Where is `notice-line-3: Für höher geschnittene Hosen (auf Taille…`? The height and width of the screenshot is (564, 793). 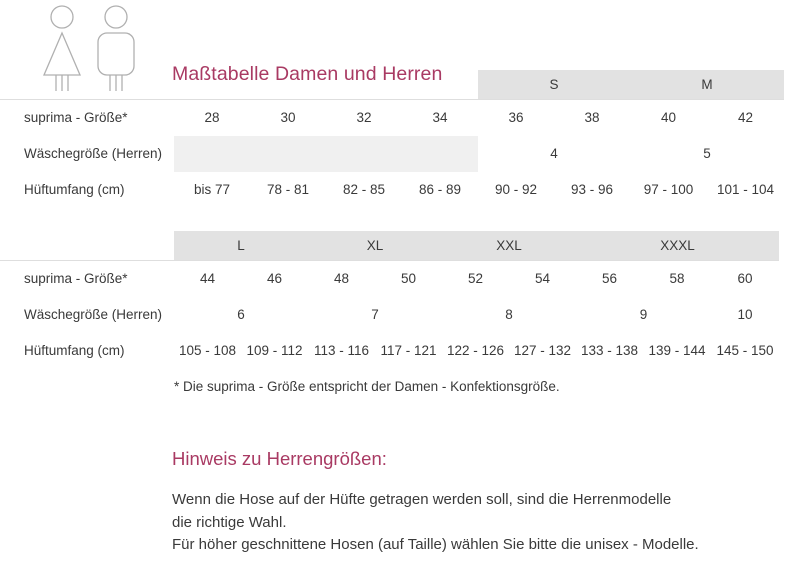 notice-line-3: Für höher geschnittene Hosen (auf Taille… is located at coordinates (435, 544).